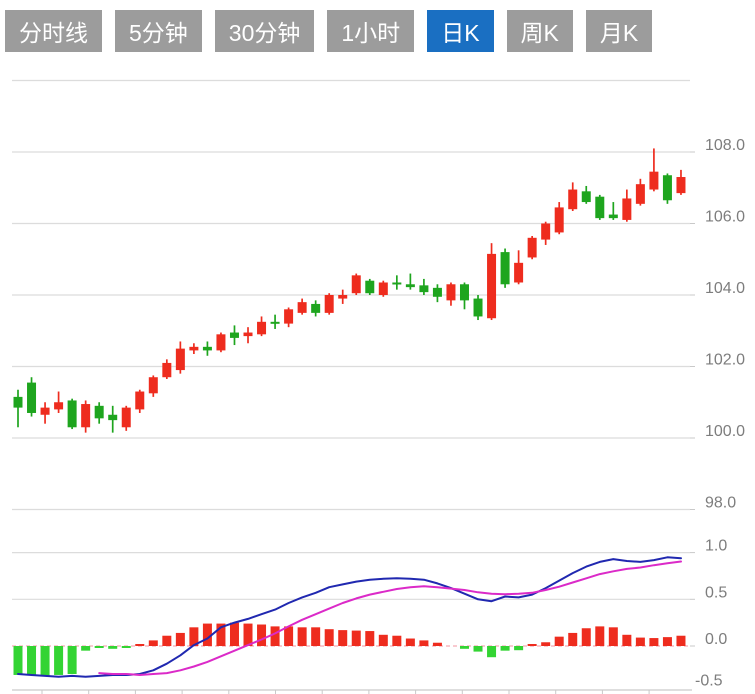 This screenshot has width=755, height=694. Describe the element at coordinates (725, 324) in the screenshot. I see `price-axis-labels: 108.0 106.0 104.0 102.0 100.0 98.0` at that location.